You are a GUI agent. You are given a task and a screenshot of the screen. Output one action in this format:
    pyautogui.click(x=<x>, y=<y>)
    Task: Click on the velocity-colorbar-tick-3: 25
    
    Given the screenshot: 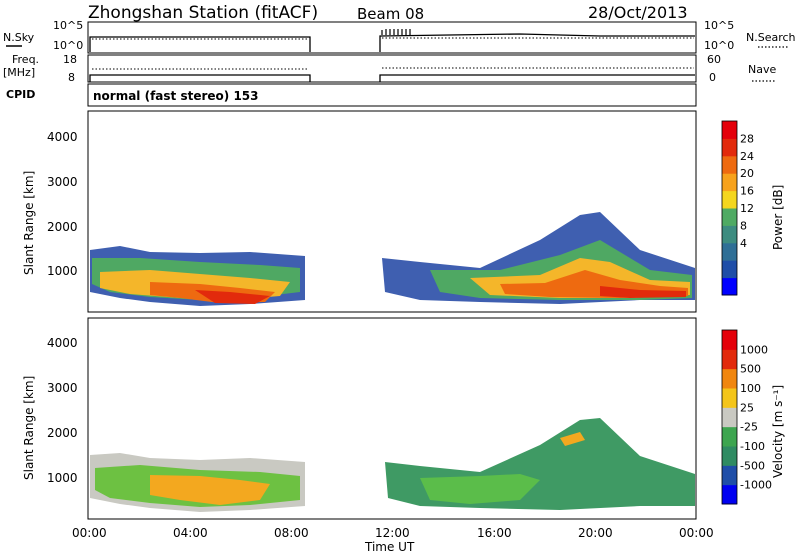 What is the action you would take?
    pyautogui.click(x=747, y=407)
    